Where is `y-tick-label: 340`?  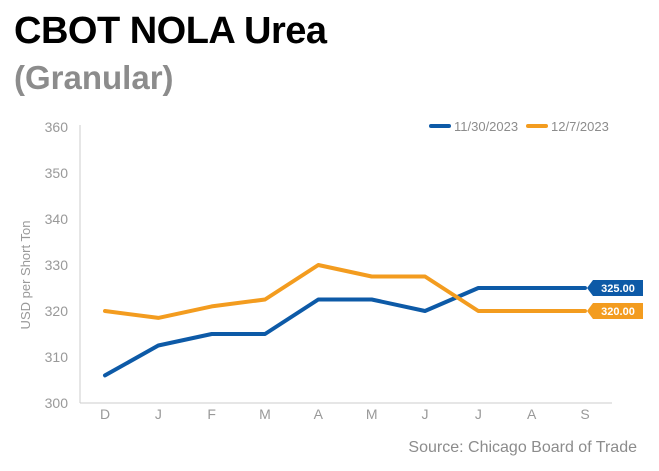
y-tick-label: 340 is located at coordinates (57, 219).